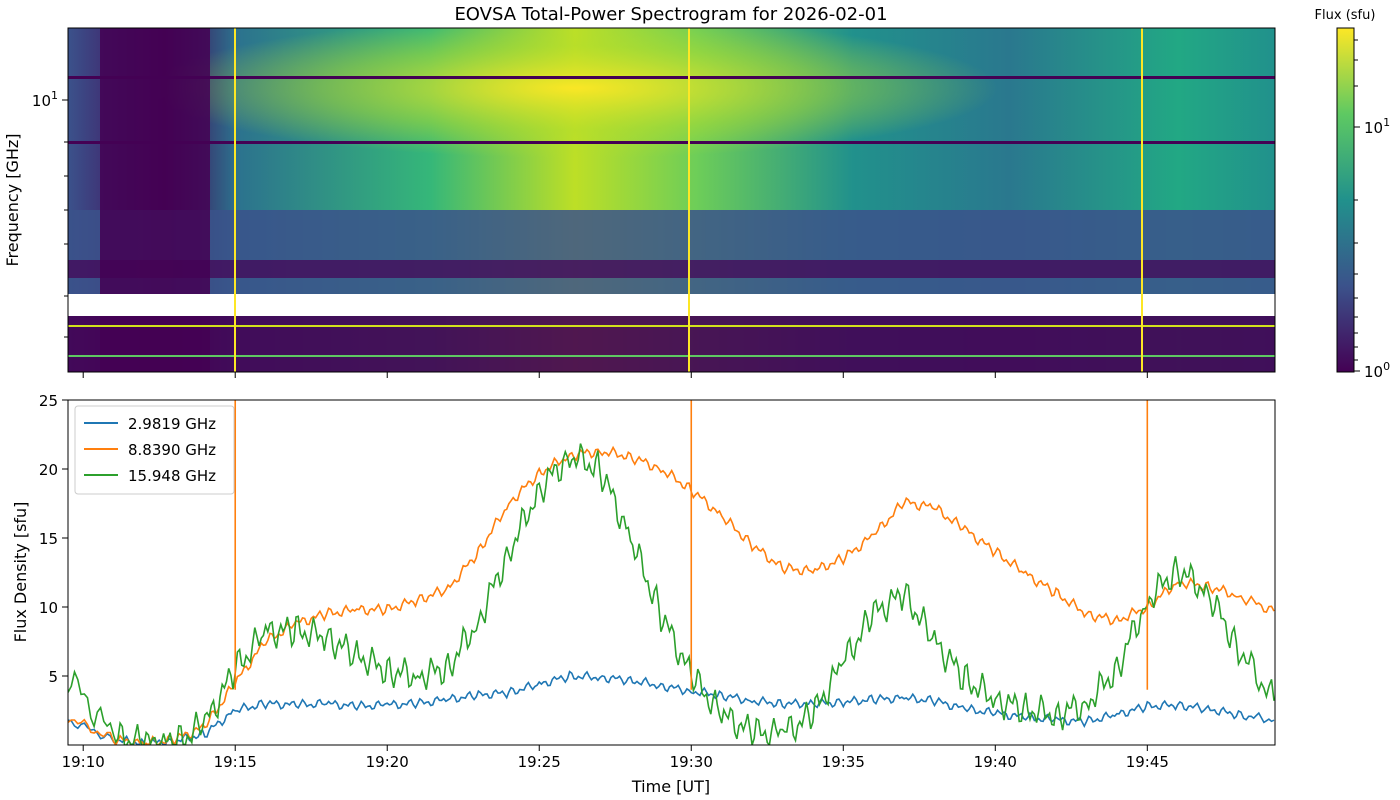 The image size is (1400, 800). What do you see at coordinates (671, 707) in the screenshot?
I see `series-line` at bounding box center [671, 707].